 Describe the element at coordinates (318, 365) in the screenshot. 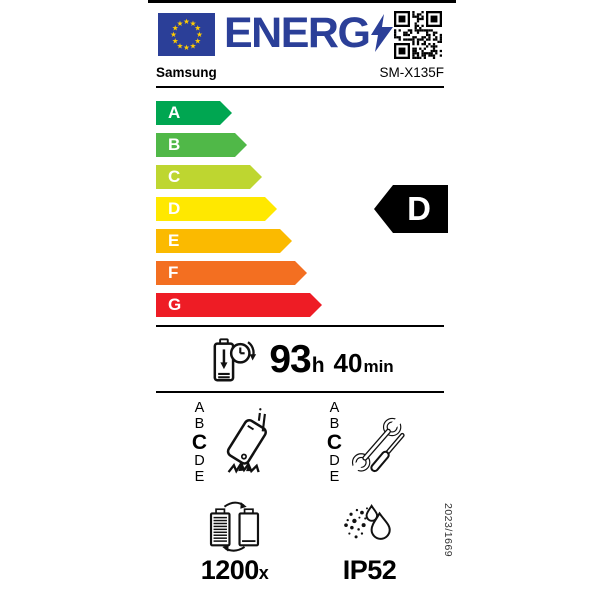

I see `battery-life-hours-unit: h` at that location.